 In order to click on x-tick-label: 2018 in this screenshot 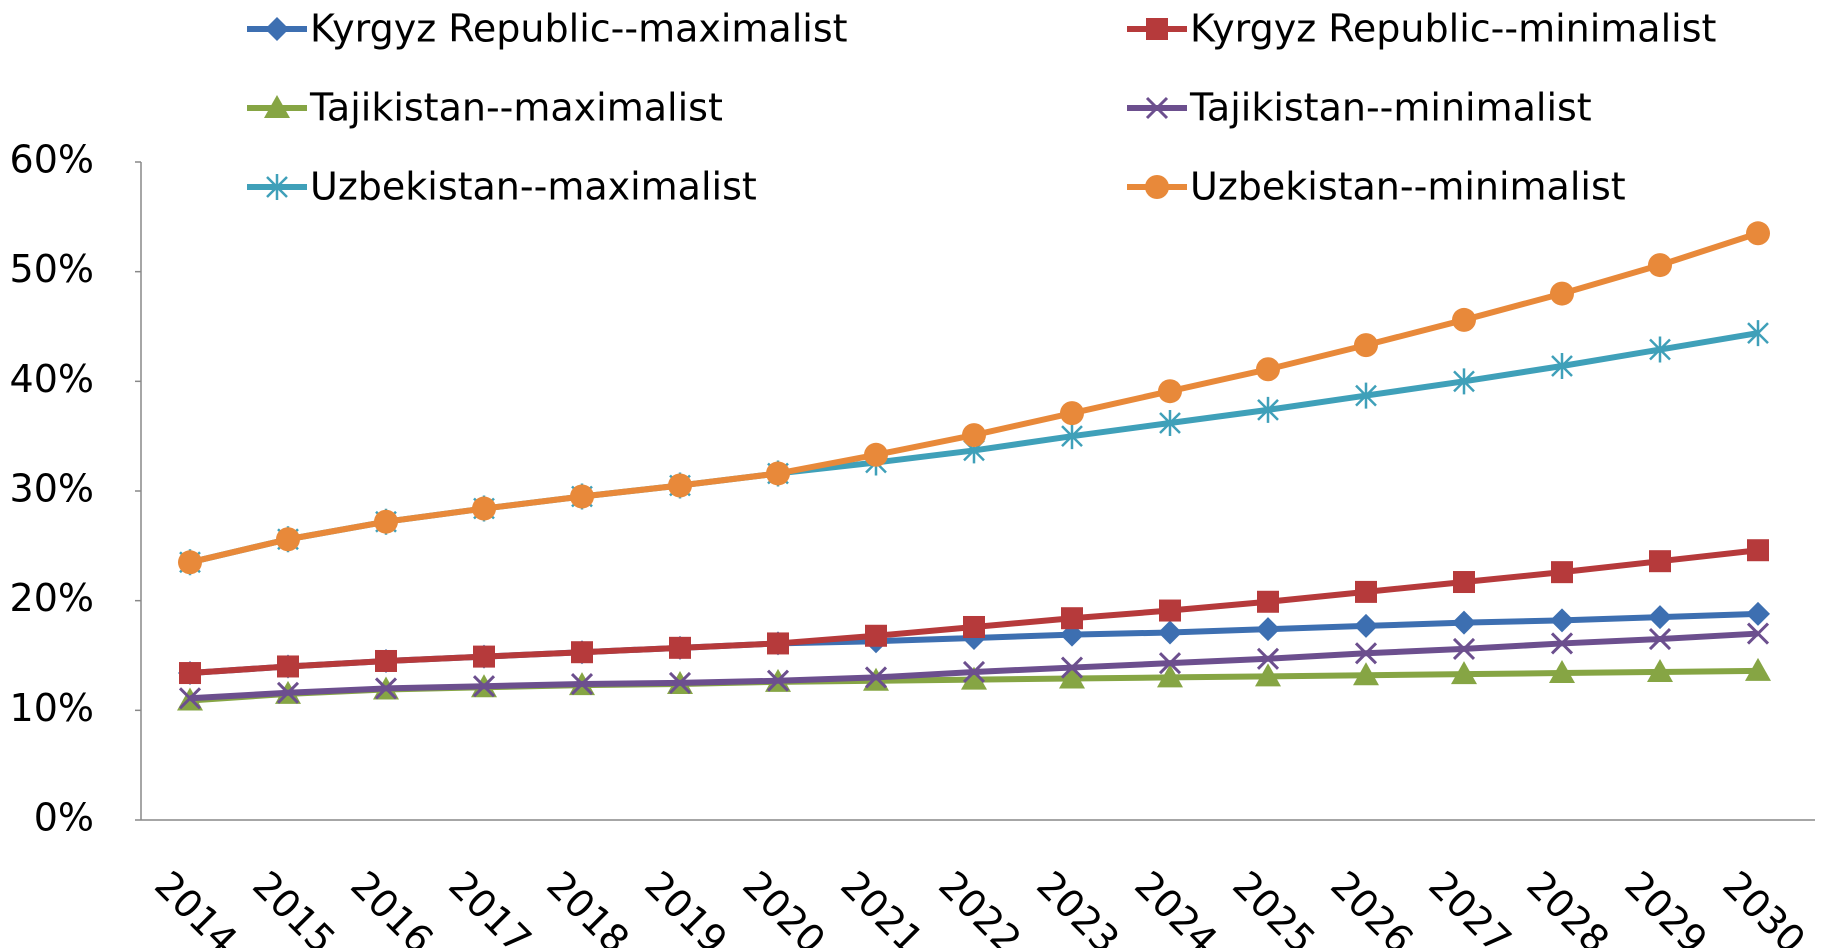, I will do `click(588, 905)`.